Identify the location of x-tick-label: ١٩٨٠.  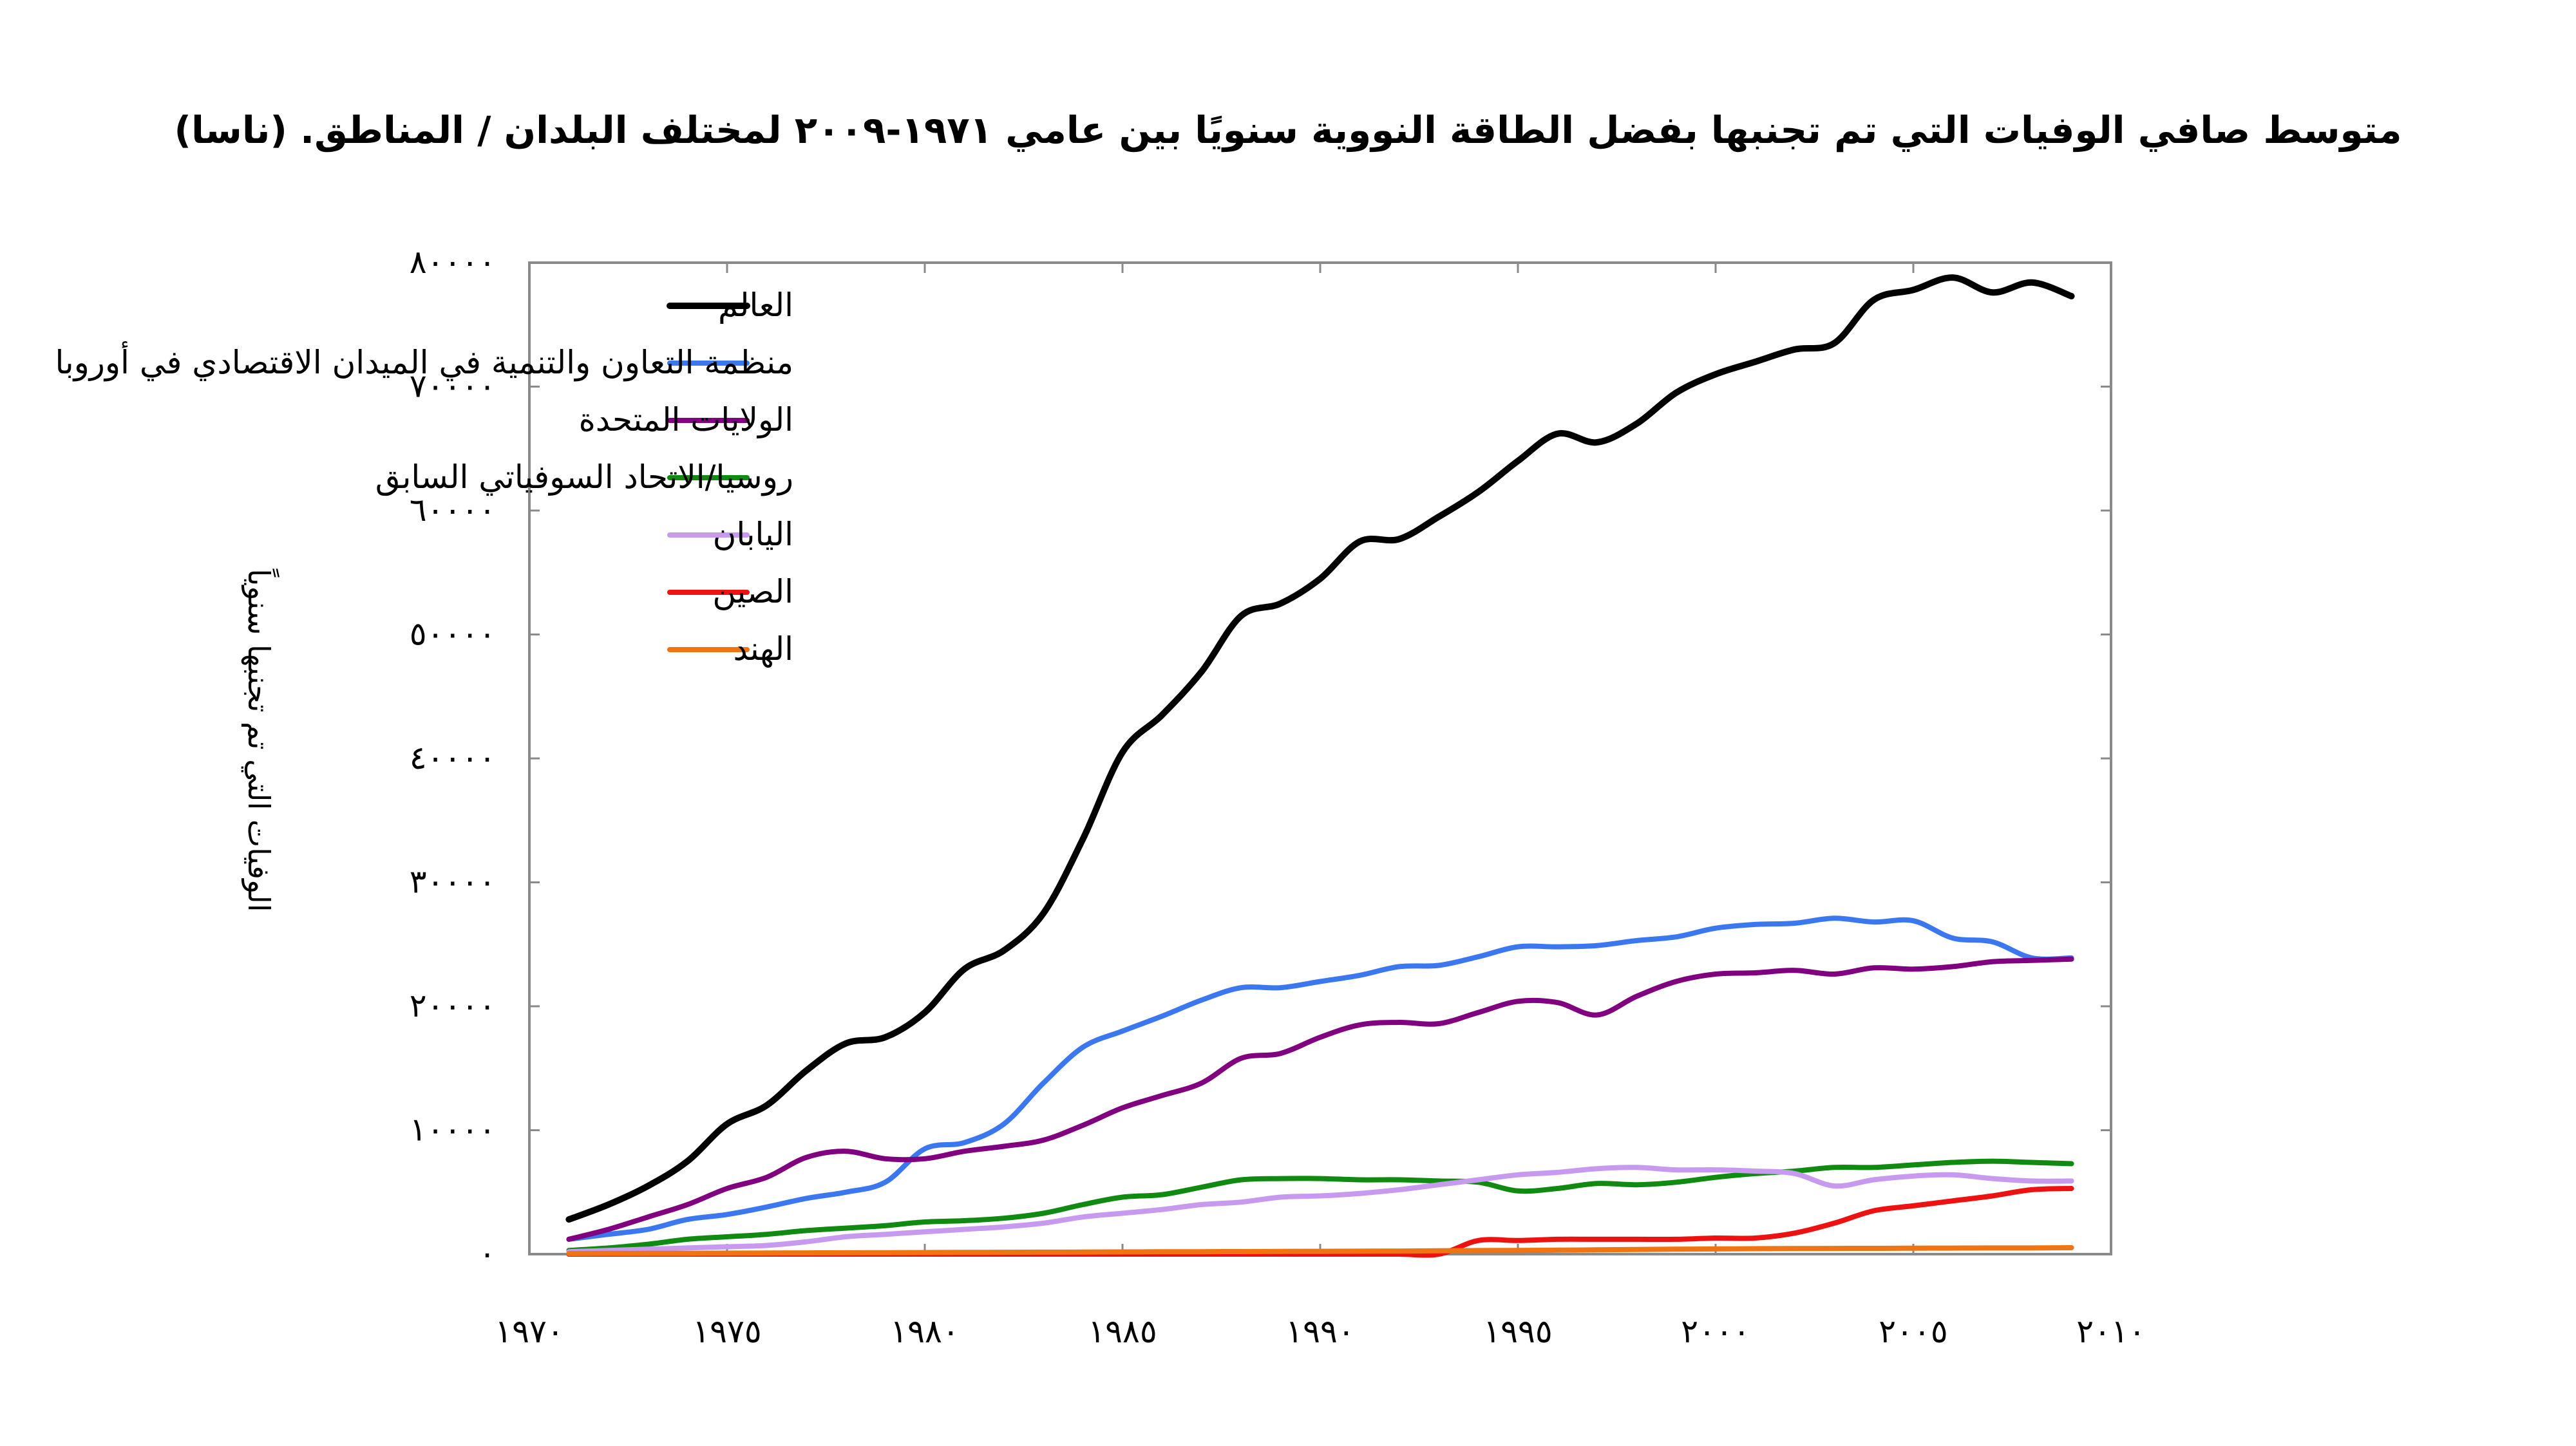
(924, 1331).